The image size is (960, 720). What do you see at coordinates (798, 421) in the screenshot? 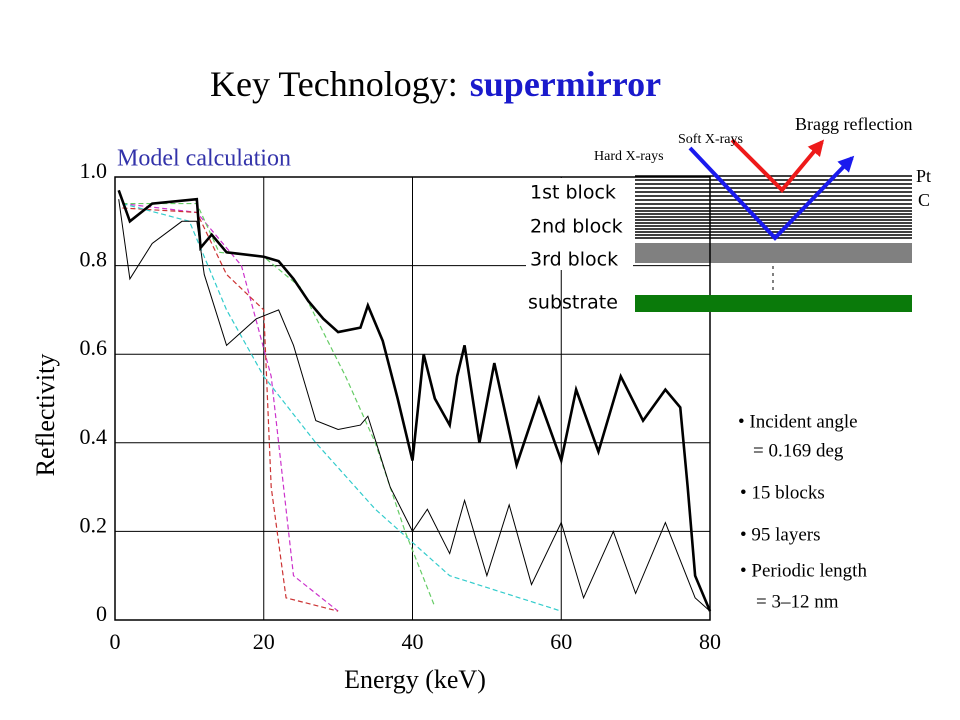
I see `note: • Incident angle` at bounding box center [798, 421].